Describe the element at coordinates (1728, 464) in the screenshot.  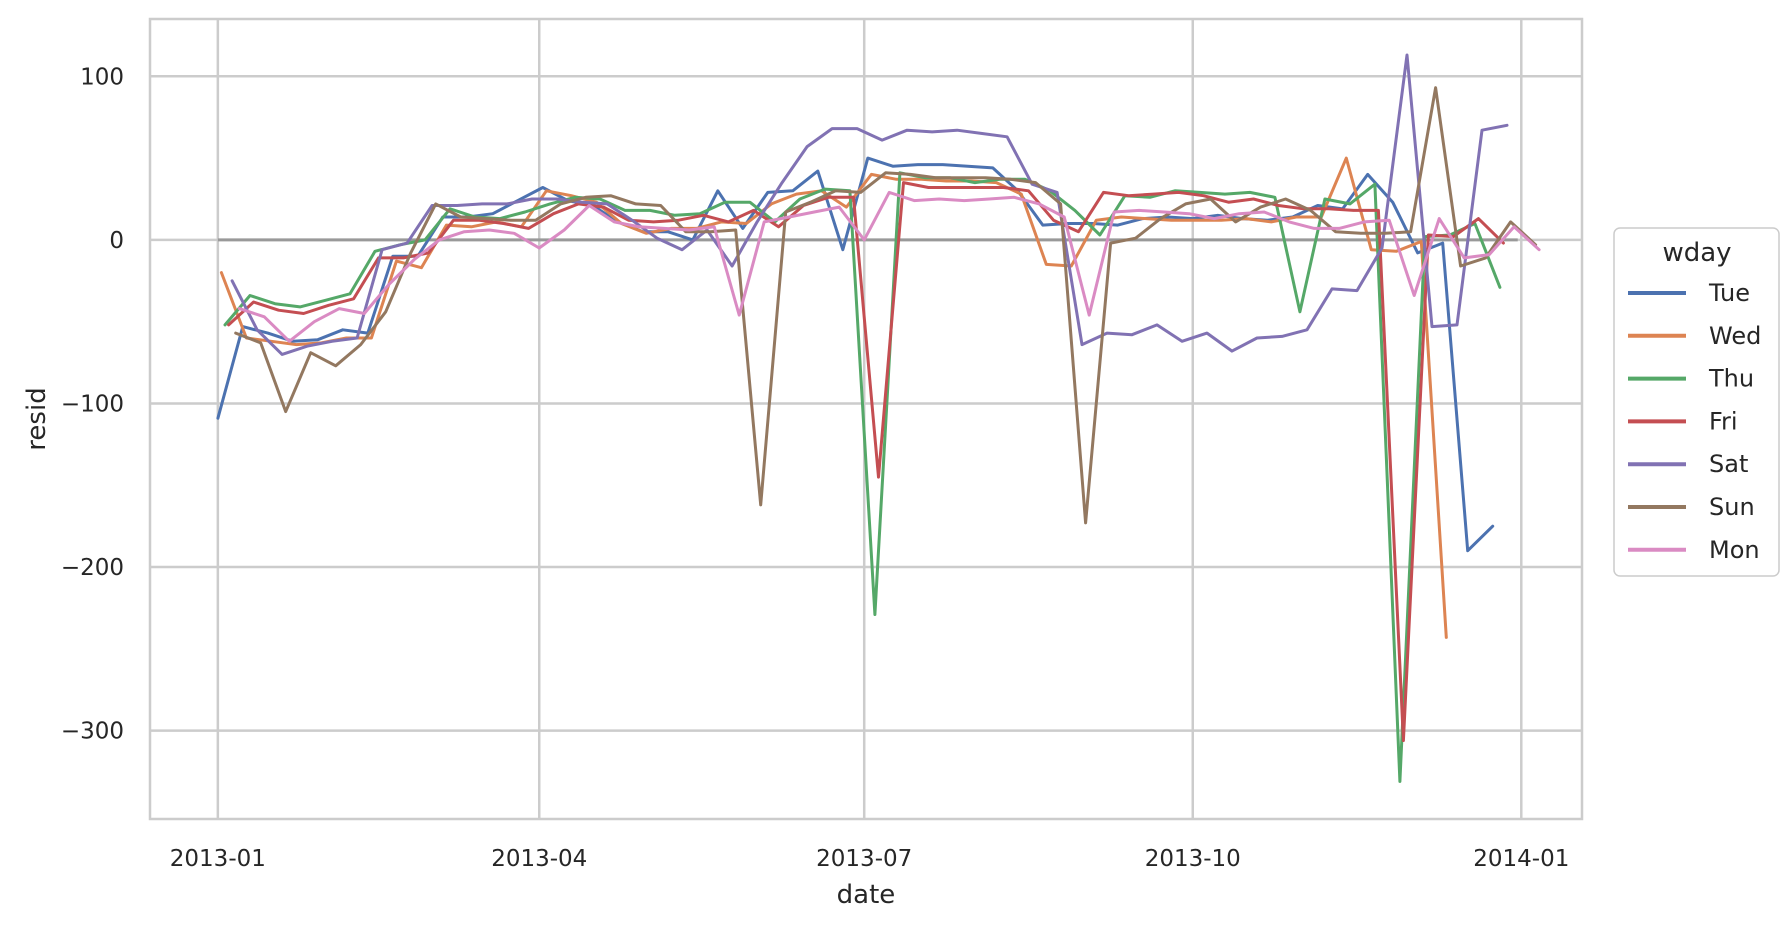
I see `legend-label: Sat` at that location.